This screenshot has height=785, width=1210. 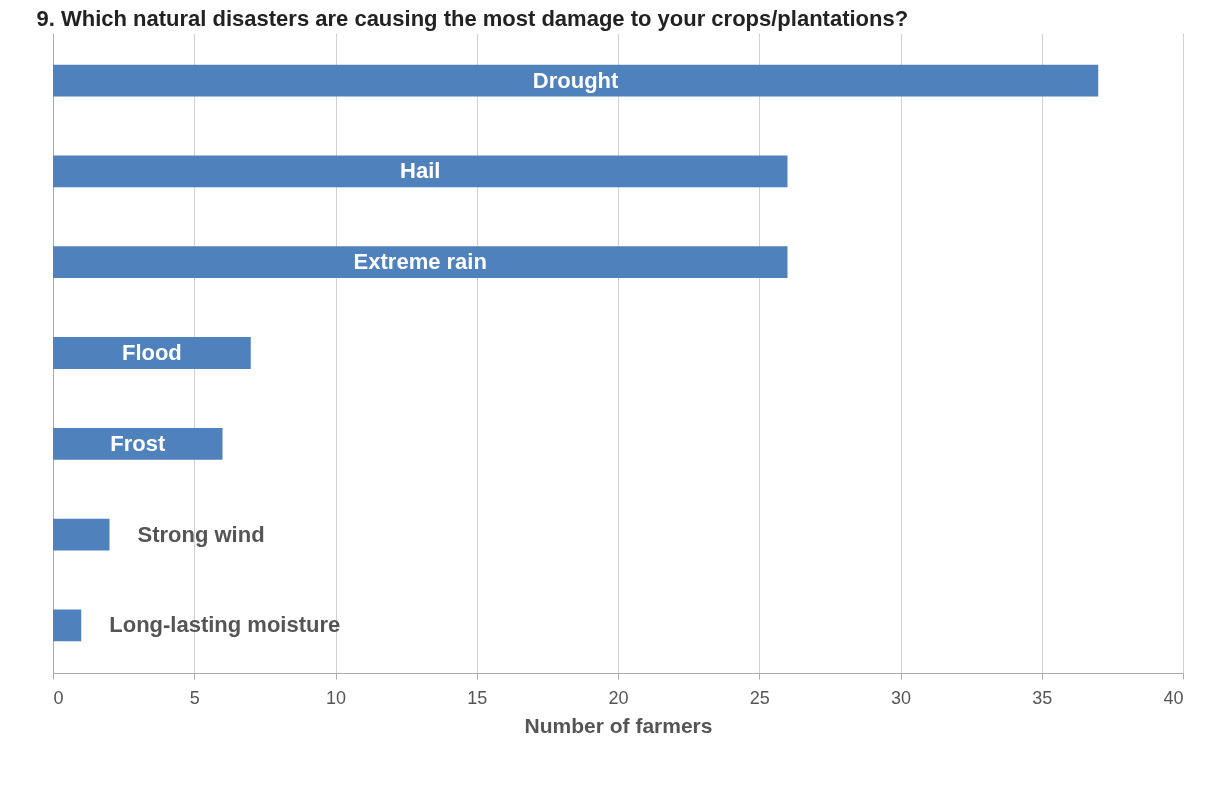 I want to click on y-tick-label: Extreme rain, so click(x=420, y=262).